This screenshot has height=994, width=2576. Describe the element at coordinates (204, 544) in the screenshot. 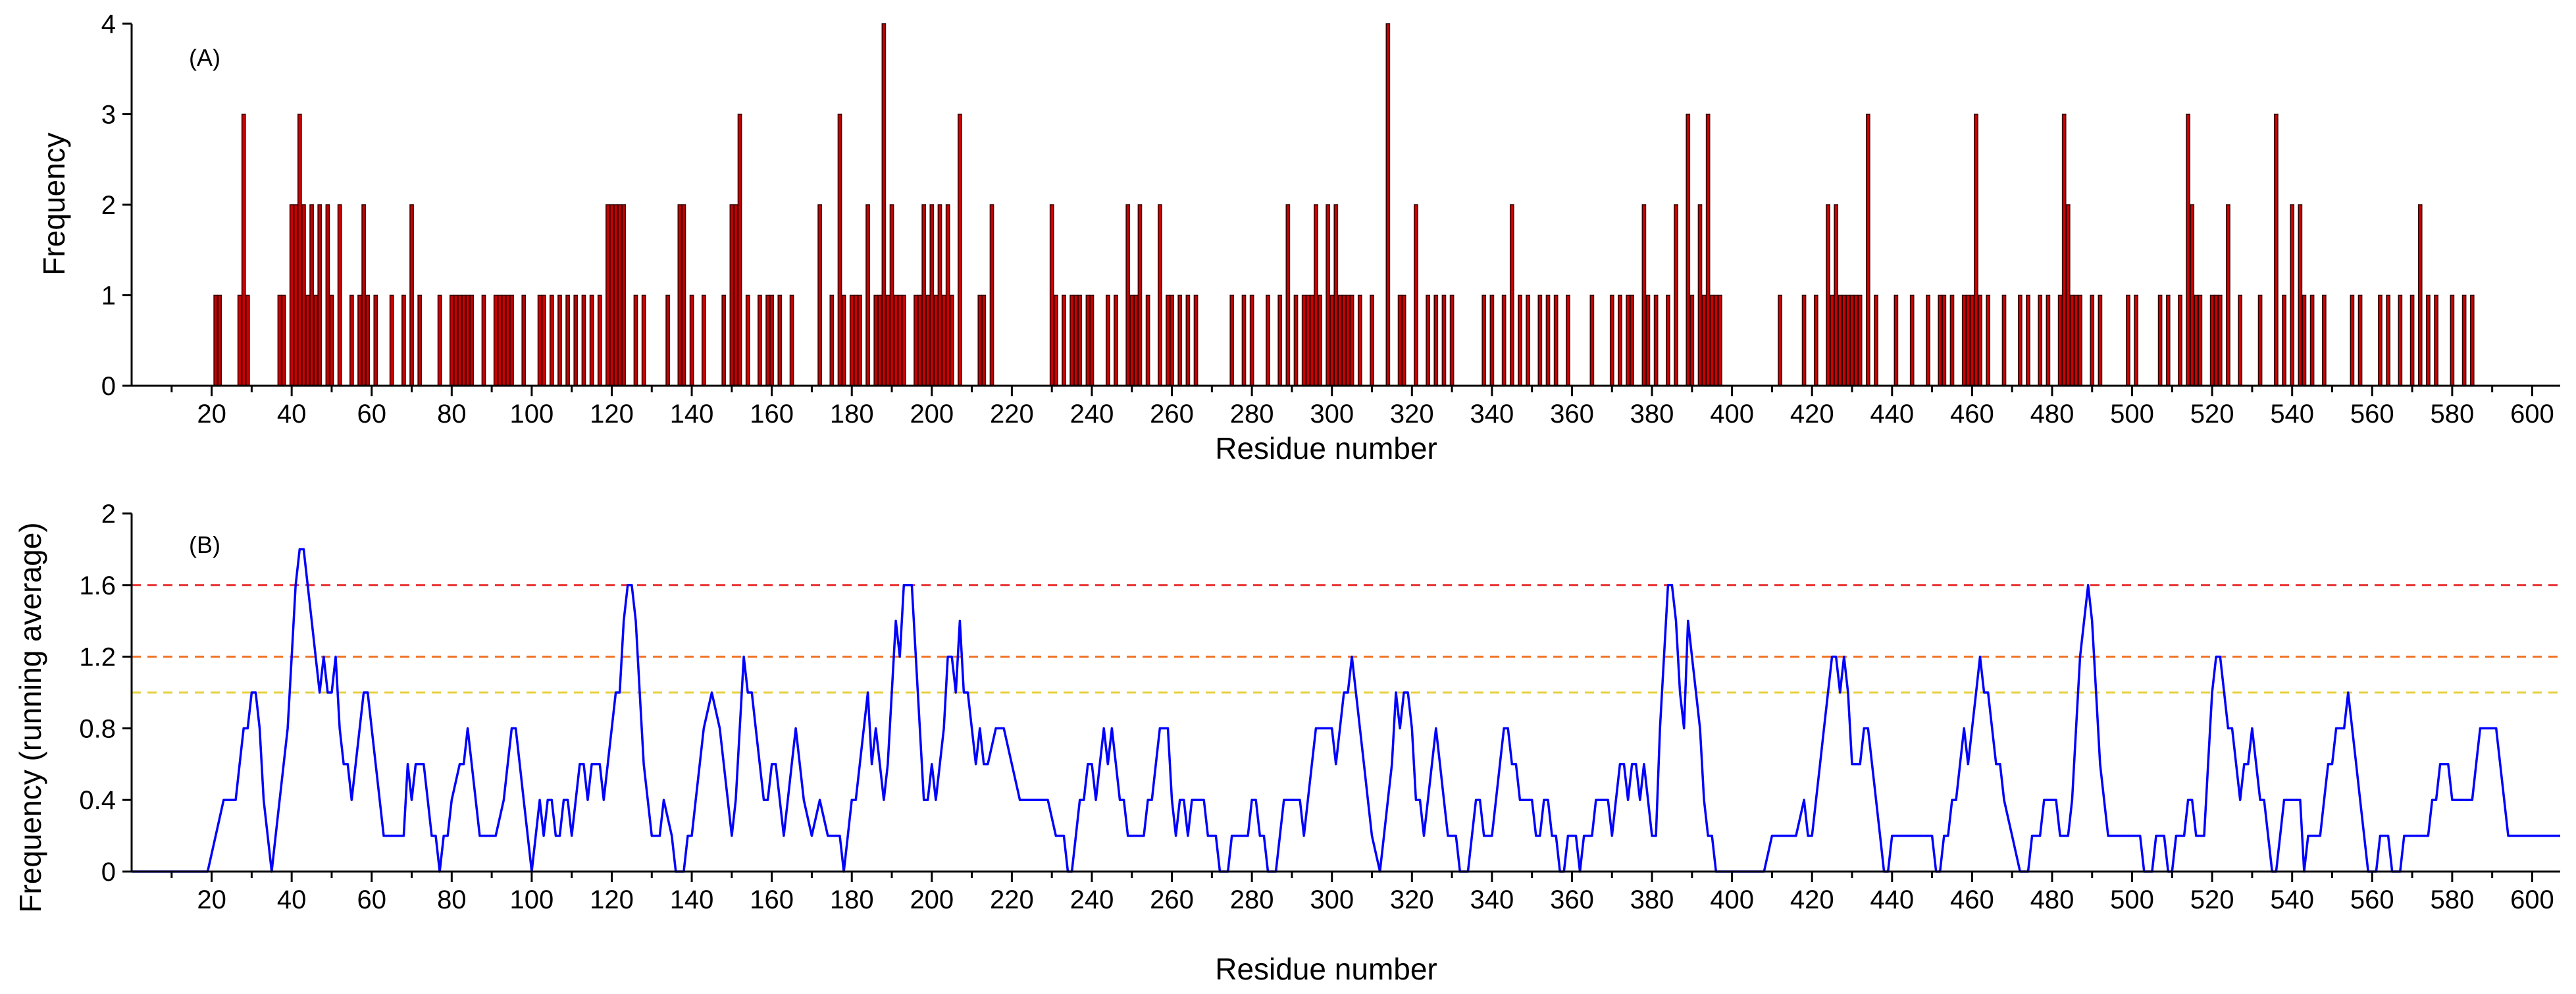

I see `panel-b-tag: (B)` at that location.